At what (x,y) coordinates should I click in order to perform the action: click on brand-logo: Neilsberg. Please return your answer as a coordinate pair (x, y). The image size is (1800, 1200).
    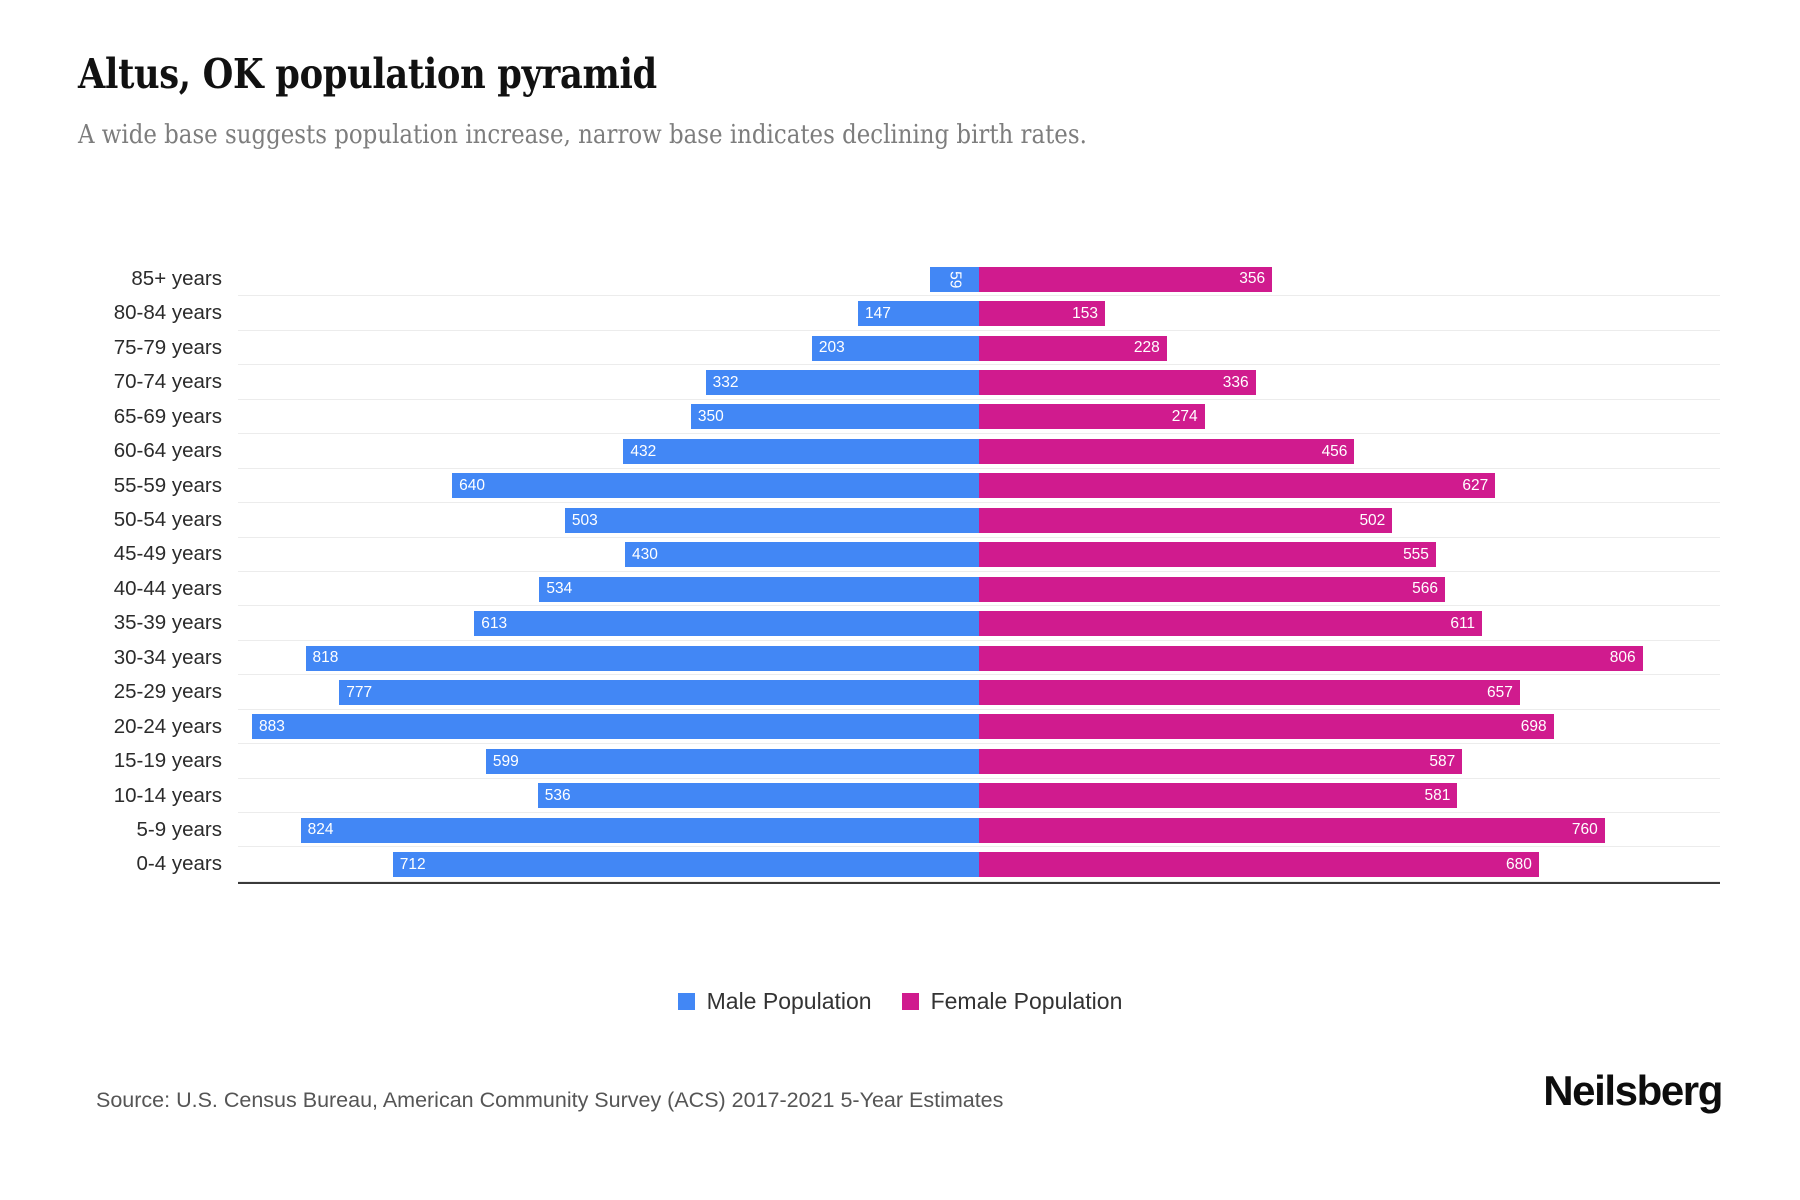
    Looking at the image, I should click on (1633, 1090).